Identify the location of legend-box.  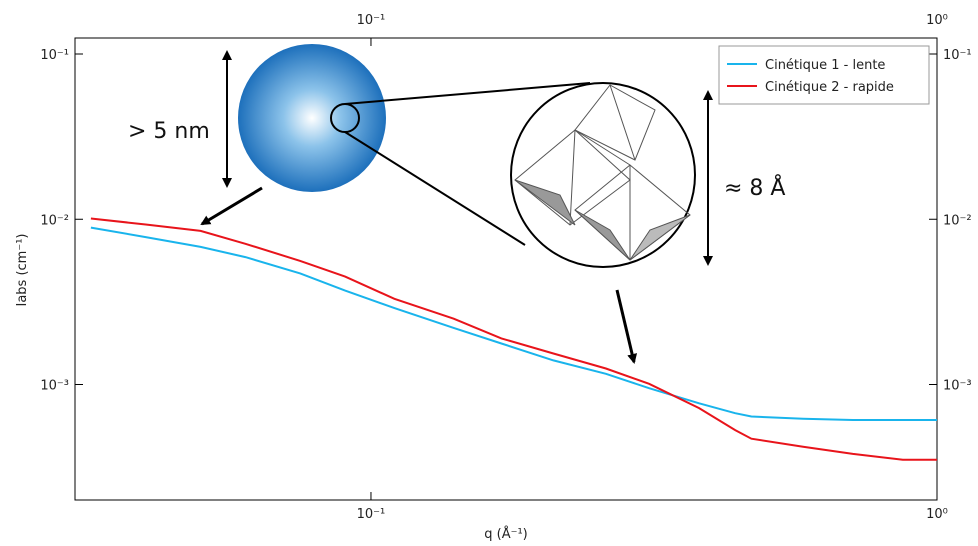
(824, 75).